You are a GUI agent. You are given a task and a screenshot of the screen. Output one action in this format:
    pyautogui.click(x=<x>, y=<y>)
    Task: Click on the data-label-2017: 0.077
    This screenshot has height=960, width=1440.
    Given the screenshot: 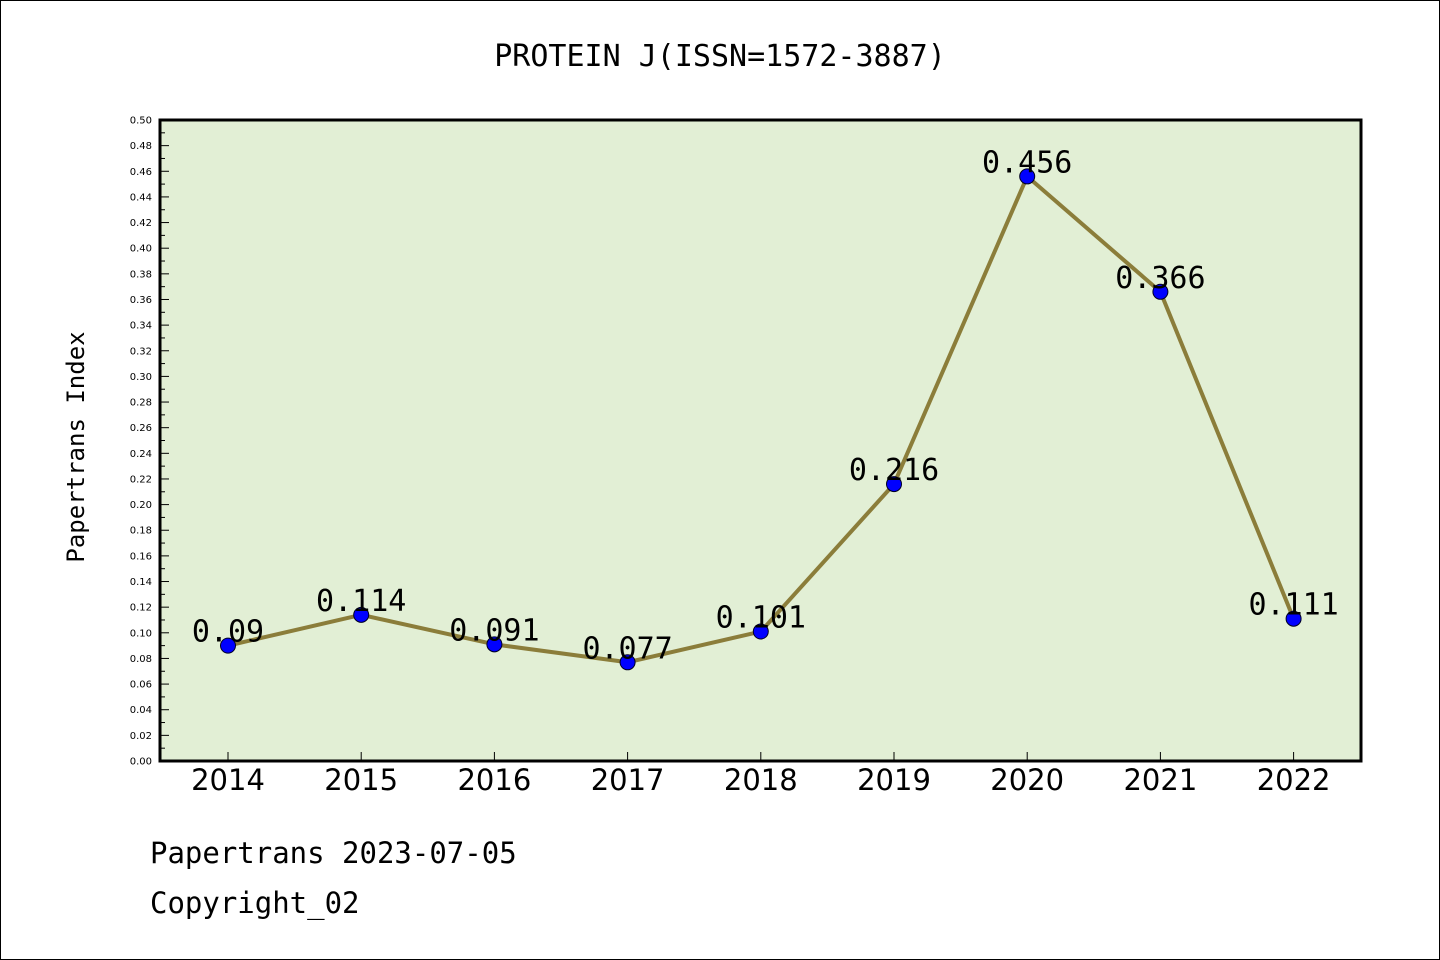 What is the action you would take?
    pyautogui.click(x=627, y=648)
    